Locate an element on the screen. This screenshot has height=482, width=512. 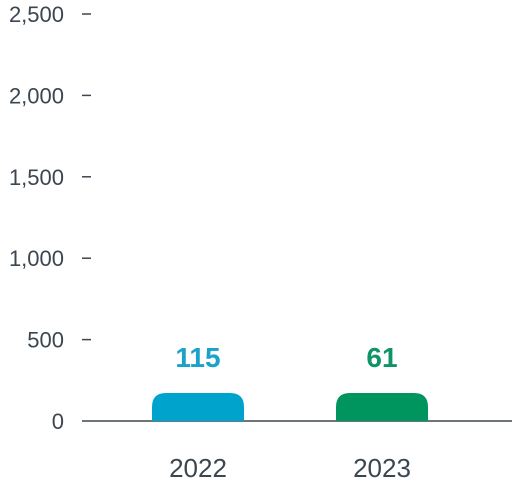
y-tick-label: 2,500 is located at coordinates (36, 14).